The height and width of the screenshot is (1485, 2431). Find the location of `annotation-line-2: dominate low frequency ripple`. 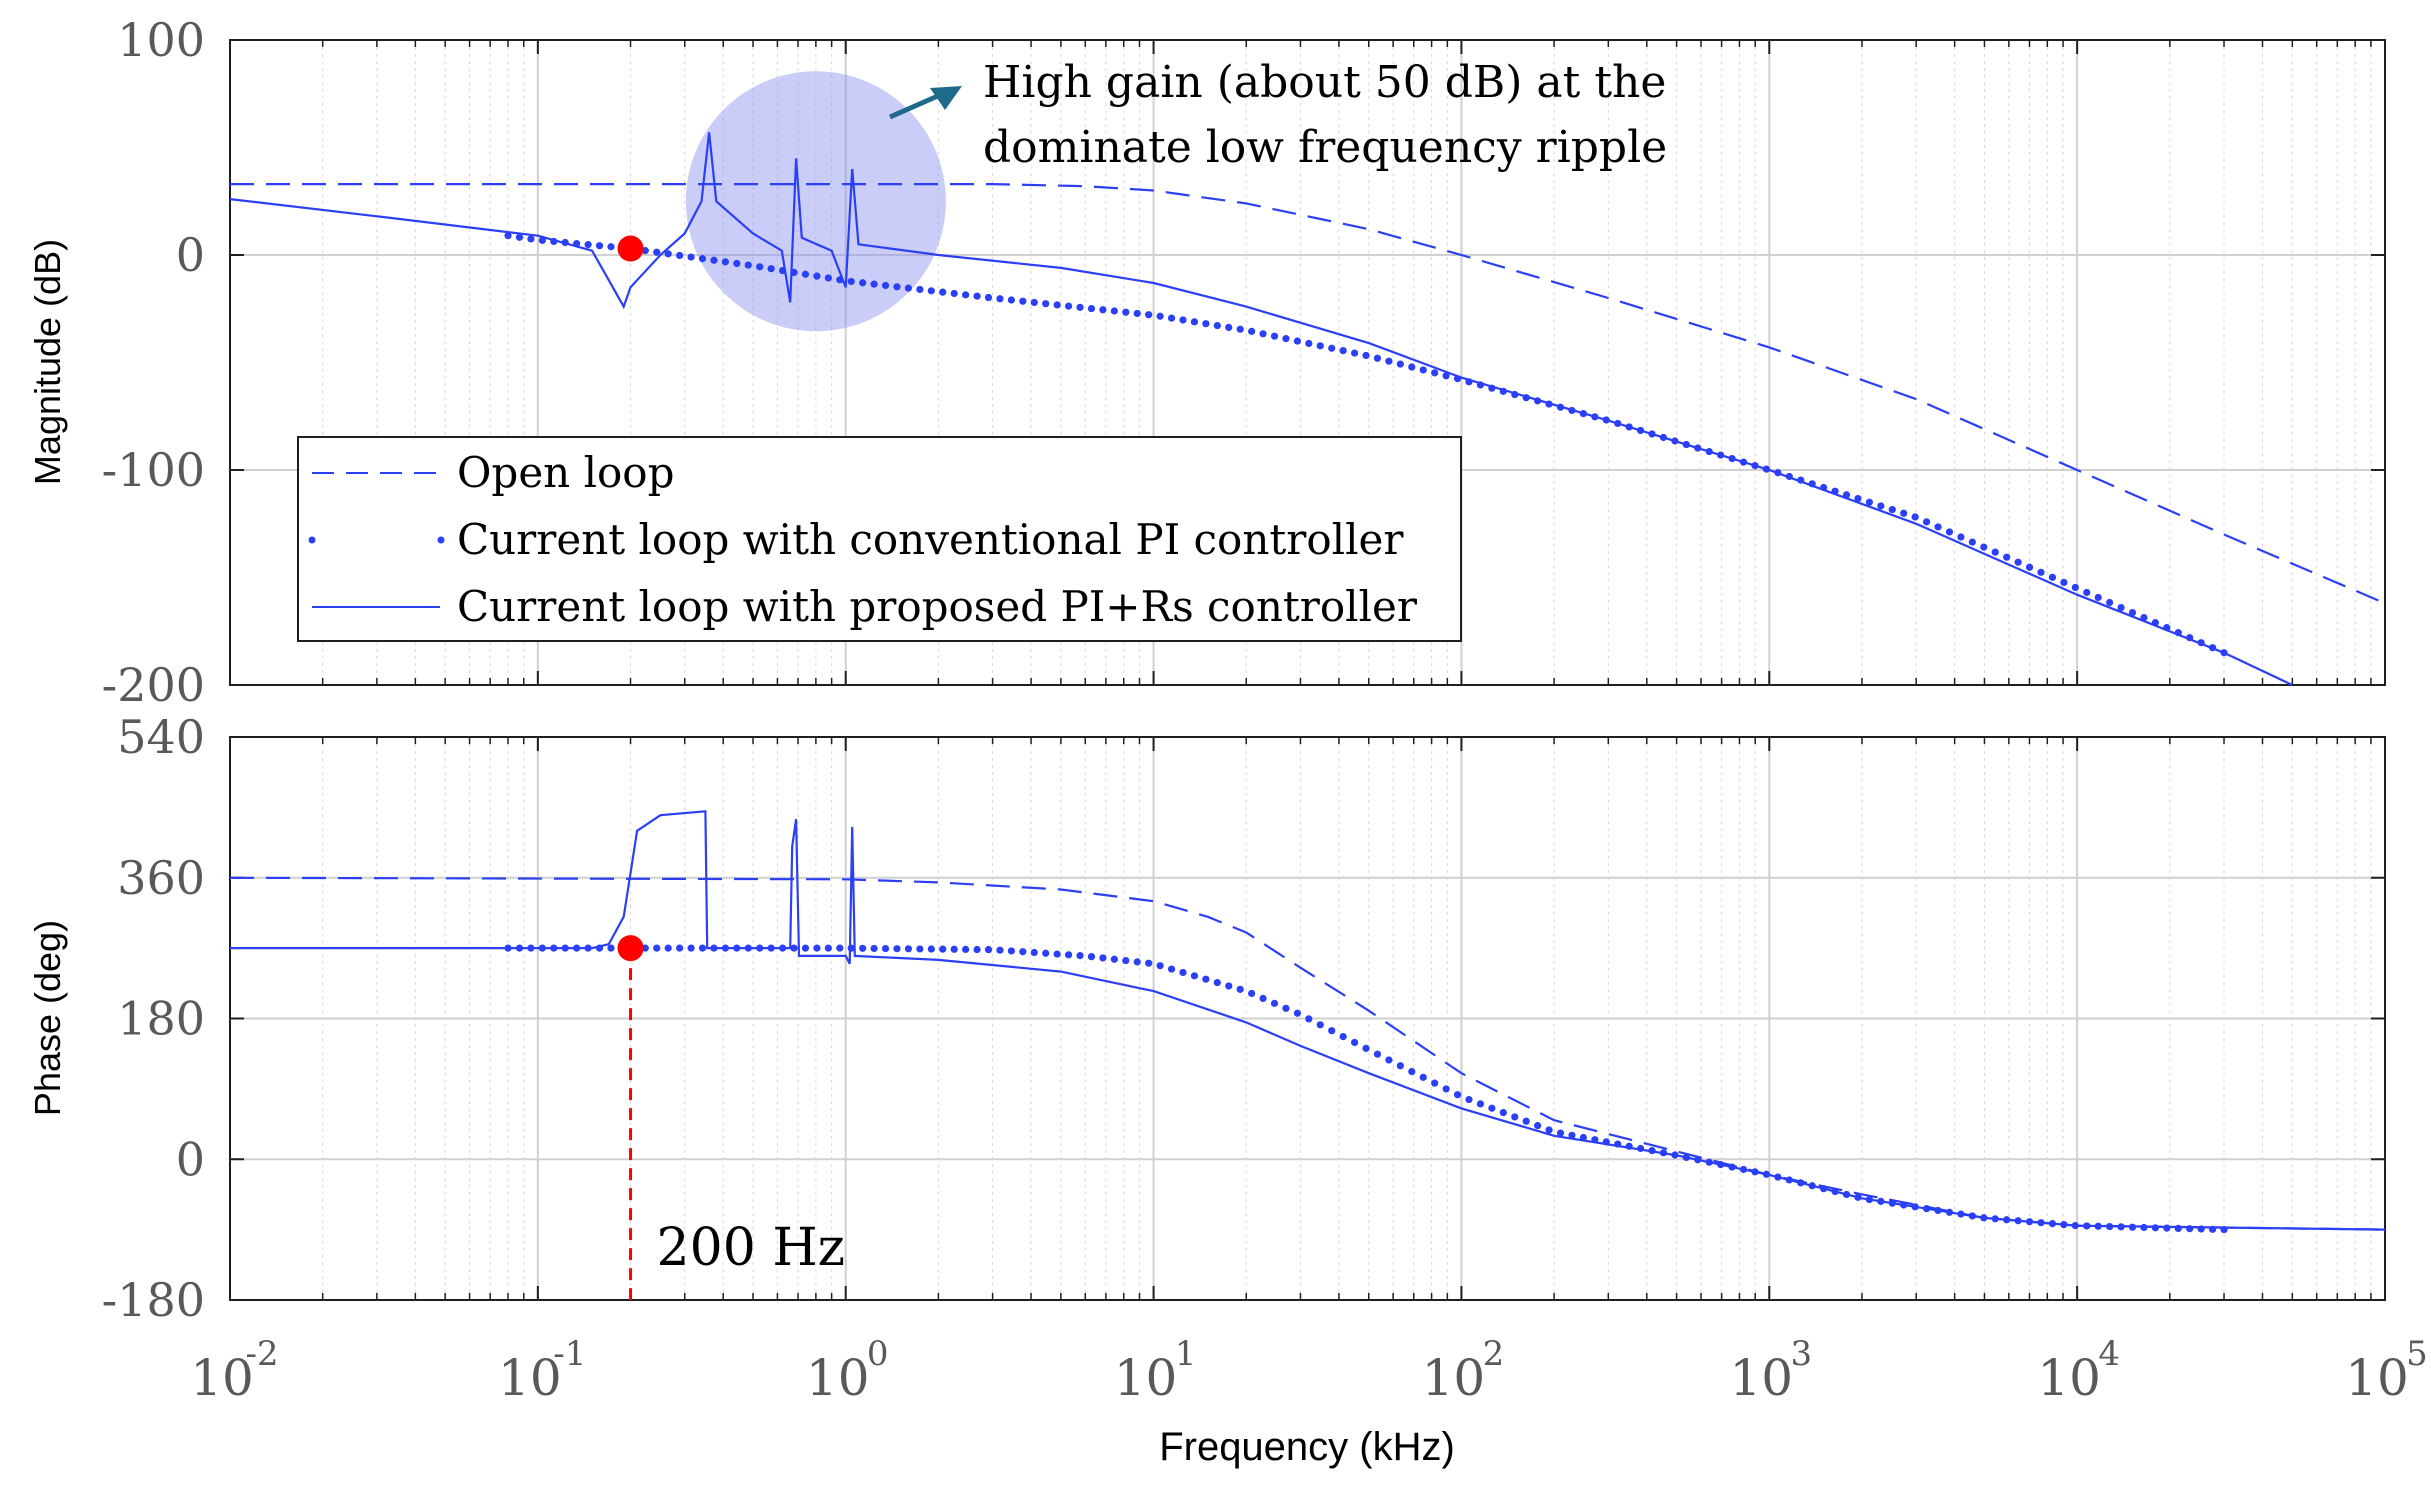

annotation-line-2: dominate low frequency ripple is located at coordinates (1325, 147).